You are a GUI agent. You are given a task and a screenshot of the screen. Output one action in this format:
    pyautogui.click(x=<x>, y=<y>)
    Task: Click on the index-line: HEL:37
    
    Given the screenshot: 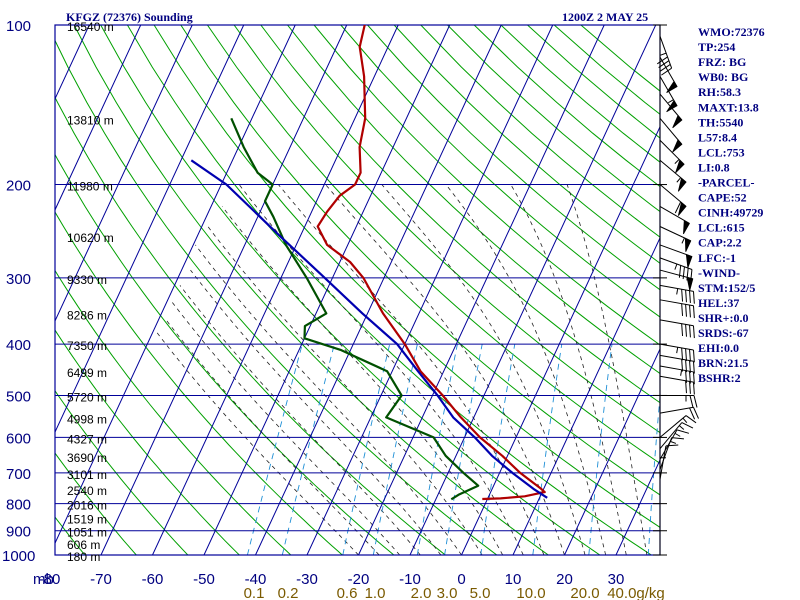 What is the action you would take?
    pyautogui.click(x=718, y=303)
    